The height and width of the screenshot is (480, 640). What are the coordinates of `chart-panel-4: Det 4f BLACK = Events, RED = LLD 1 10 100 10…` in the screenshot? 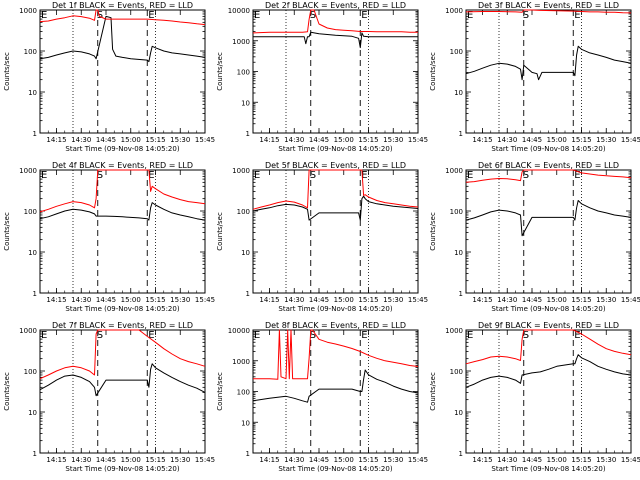 It's located at (109, 237).